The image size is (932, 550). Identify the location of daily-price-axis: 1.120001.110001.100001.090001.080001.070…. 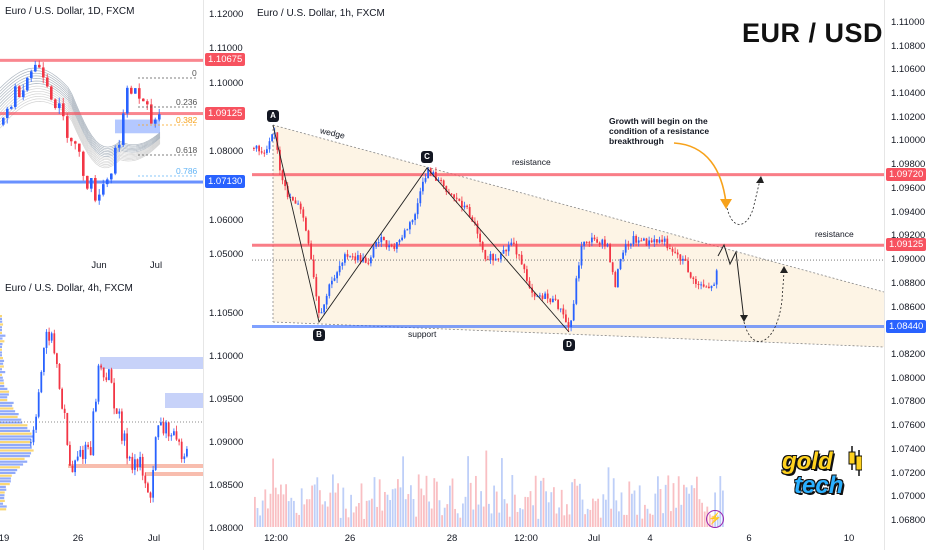
(228, 137).